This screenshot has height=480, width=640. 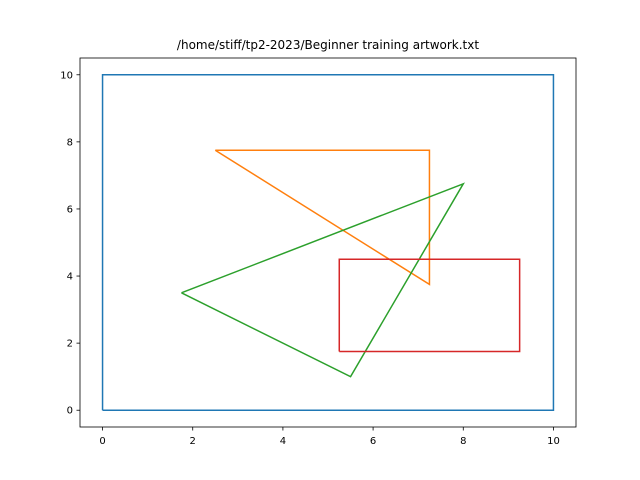 I want to click on y-tick-label: 10, so click(x=66, y=75).